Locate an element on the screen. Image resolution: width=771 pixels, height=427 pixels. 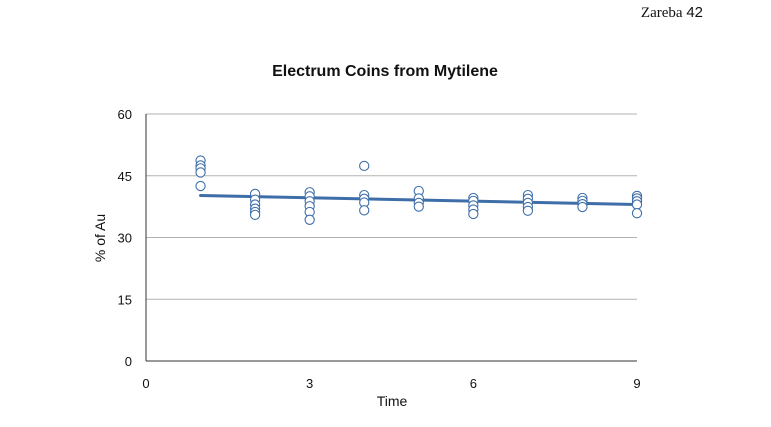
x-tick-label: 0 is located at coordinates (145, 383).